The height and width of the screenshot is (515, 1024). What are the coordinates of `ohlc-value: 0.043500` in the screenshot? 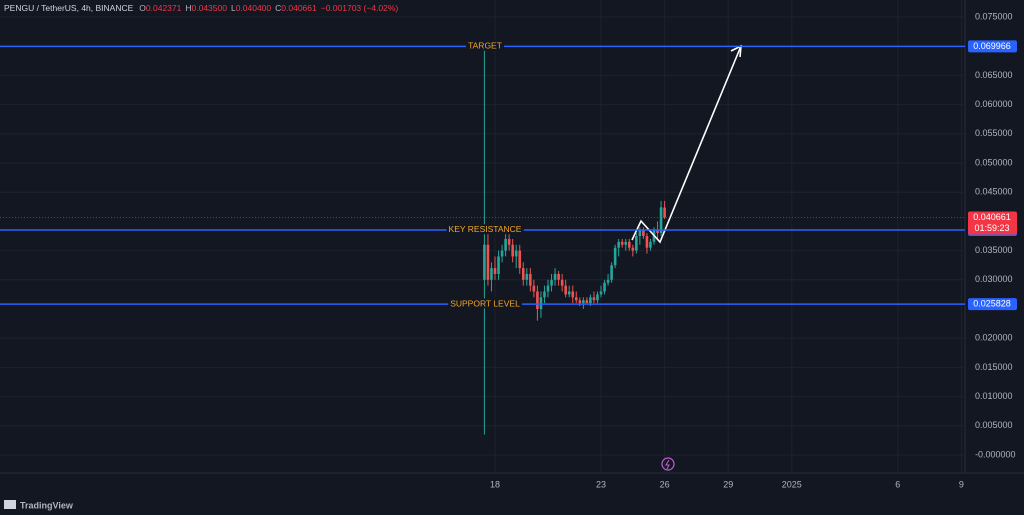 It's located at (210, 8).